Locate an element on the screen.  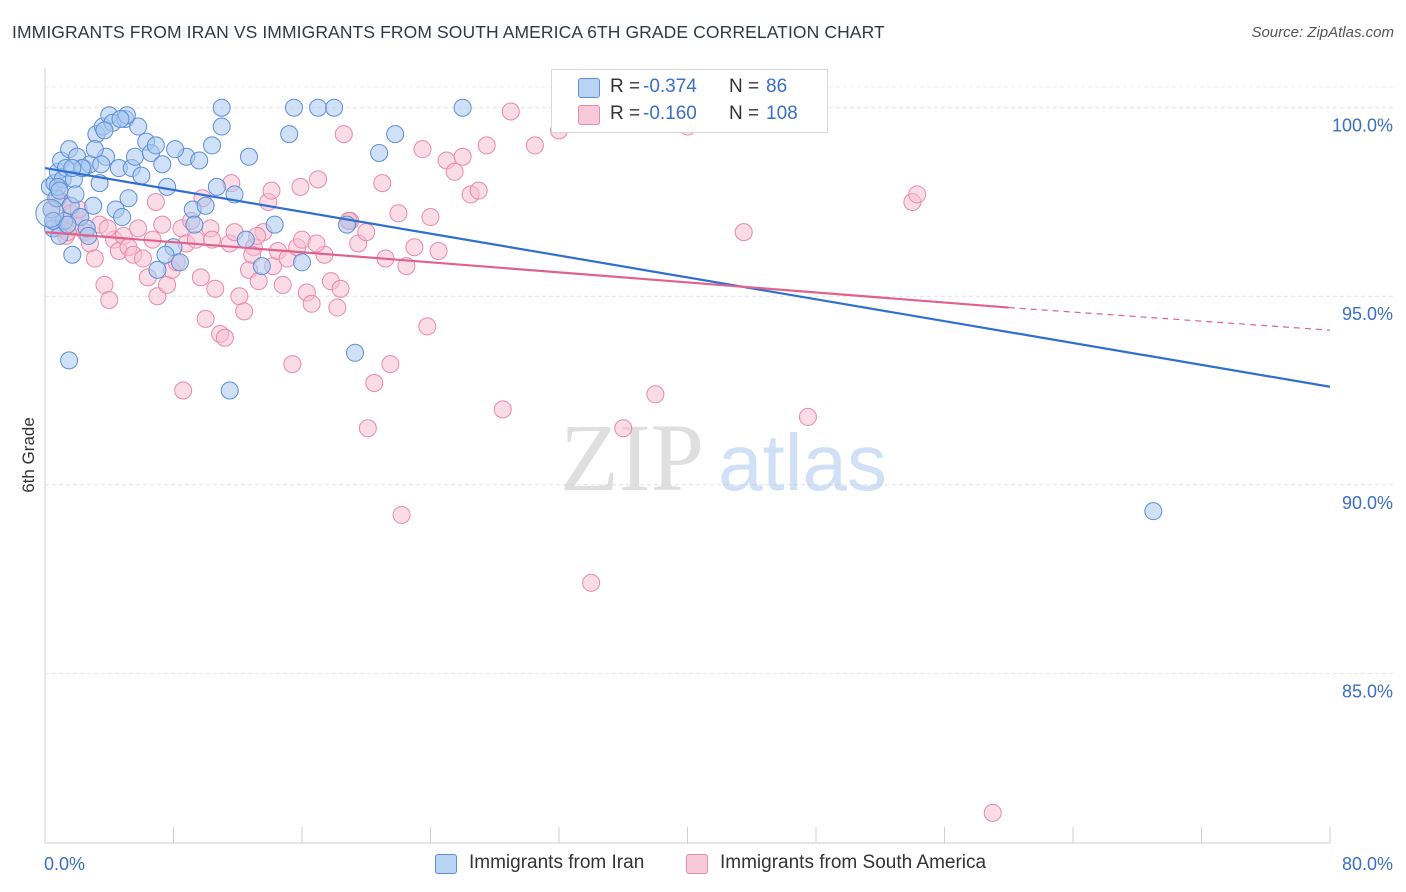
bottom-legend-swatch-south-america is located at coordinates (697, 864).